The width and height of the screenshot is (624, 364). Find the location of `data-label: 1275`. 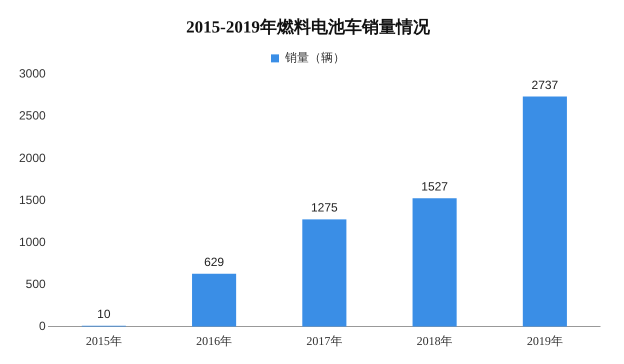

data-label: 1275 is located at coordinates (324, 207).